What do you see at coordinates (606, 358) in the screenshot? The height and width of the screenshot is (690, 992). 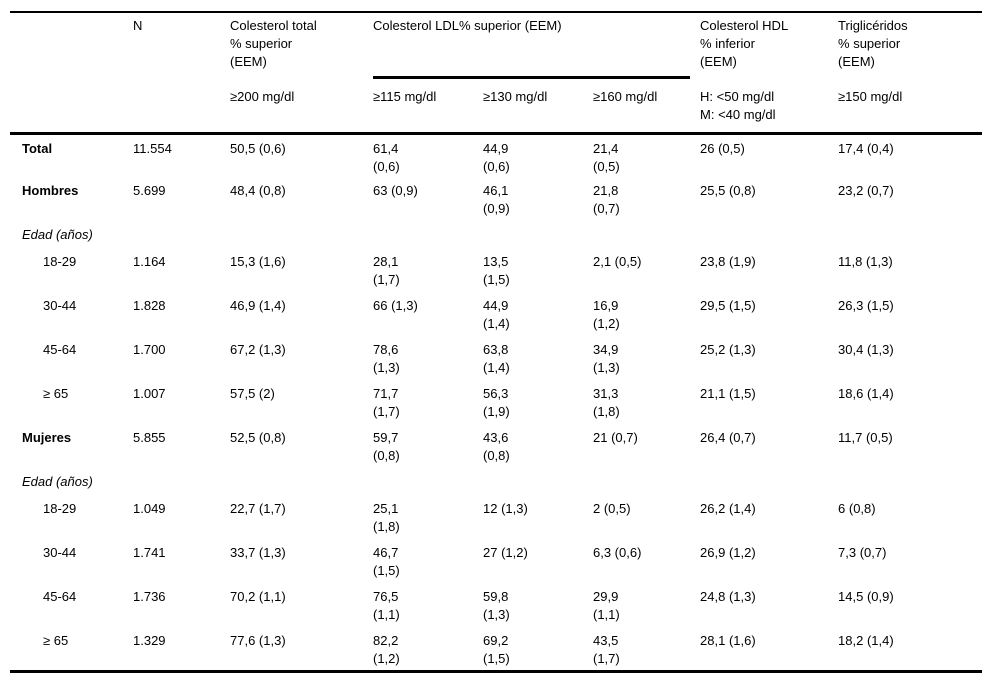 I see `table-cell: 34,9 (1,3)` at bounding box center [606, 358].